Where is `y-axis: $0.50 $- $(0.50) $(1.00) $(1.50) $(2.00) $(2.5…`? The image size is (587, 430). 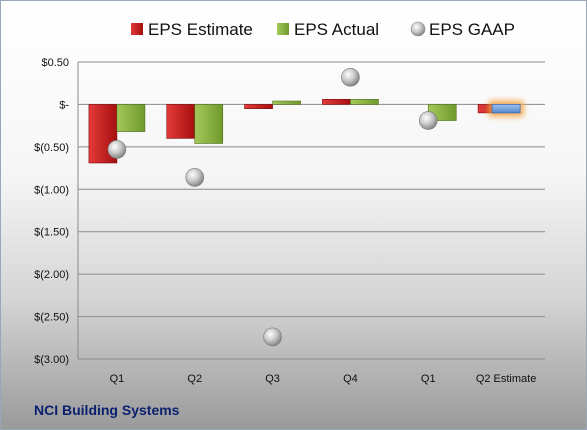
y-axis: $0.50 $- $(0.50) $(1.00) $(1.50) $(2.00) $(2.5… is located at coordinates (56, 211).